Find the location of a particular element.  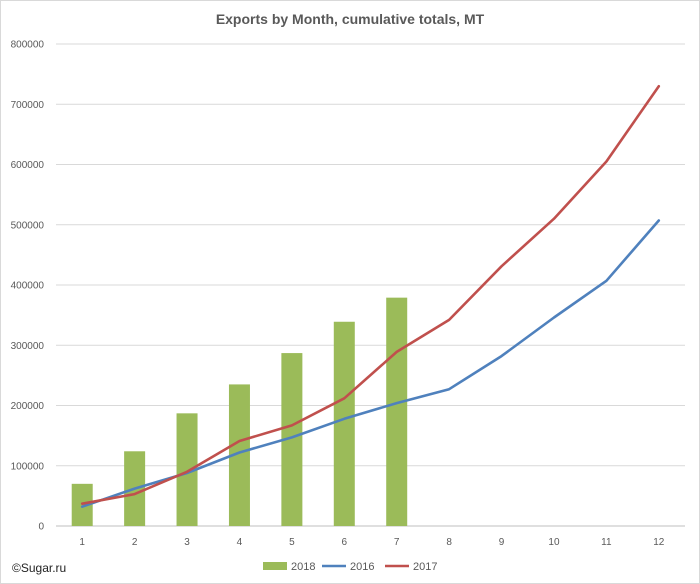

y-tick-label: 200000 is located at coordinates (28, 406).